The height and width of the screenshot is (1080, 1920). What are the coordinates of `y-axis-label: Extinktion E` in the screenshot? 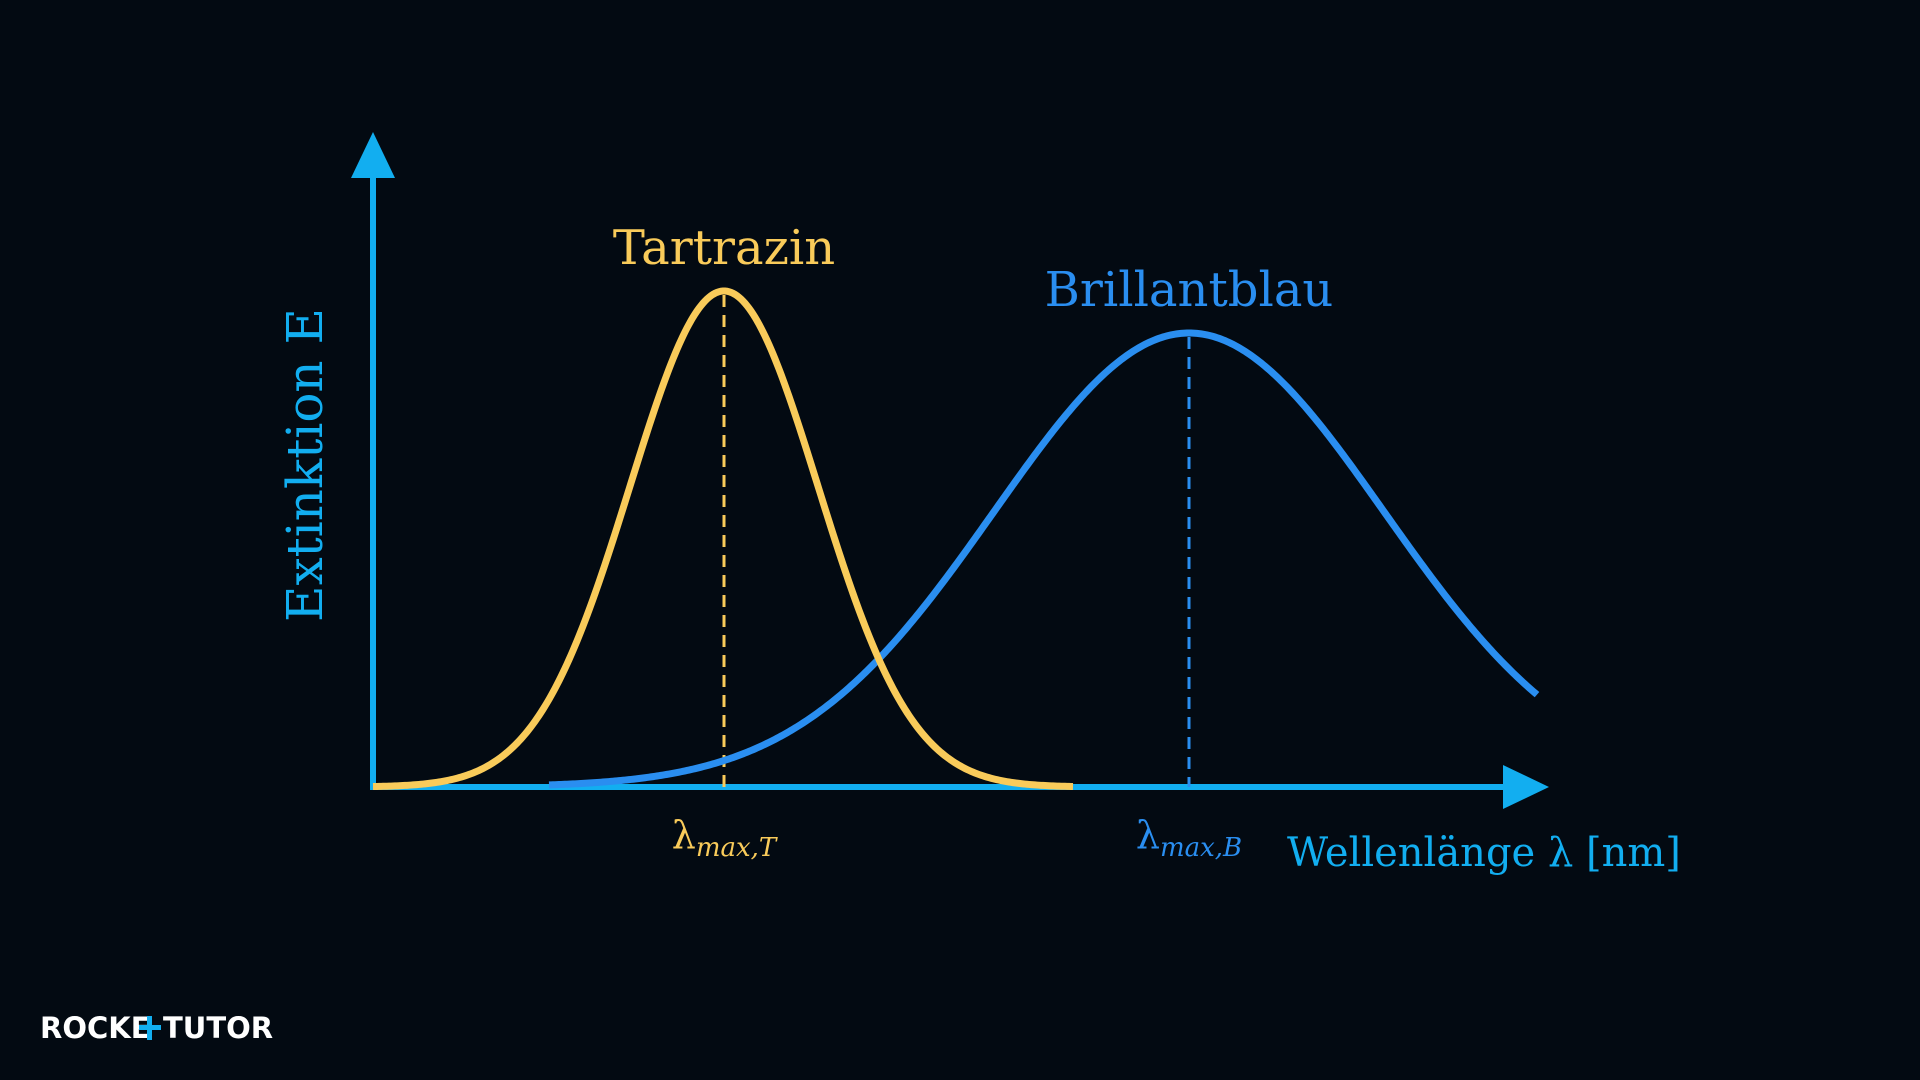 It's located at (305, 465).